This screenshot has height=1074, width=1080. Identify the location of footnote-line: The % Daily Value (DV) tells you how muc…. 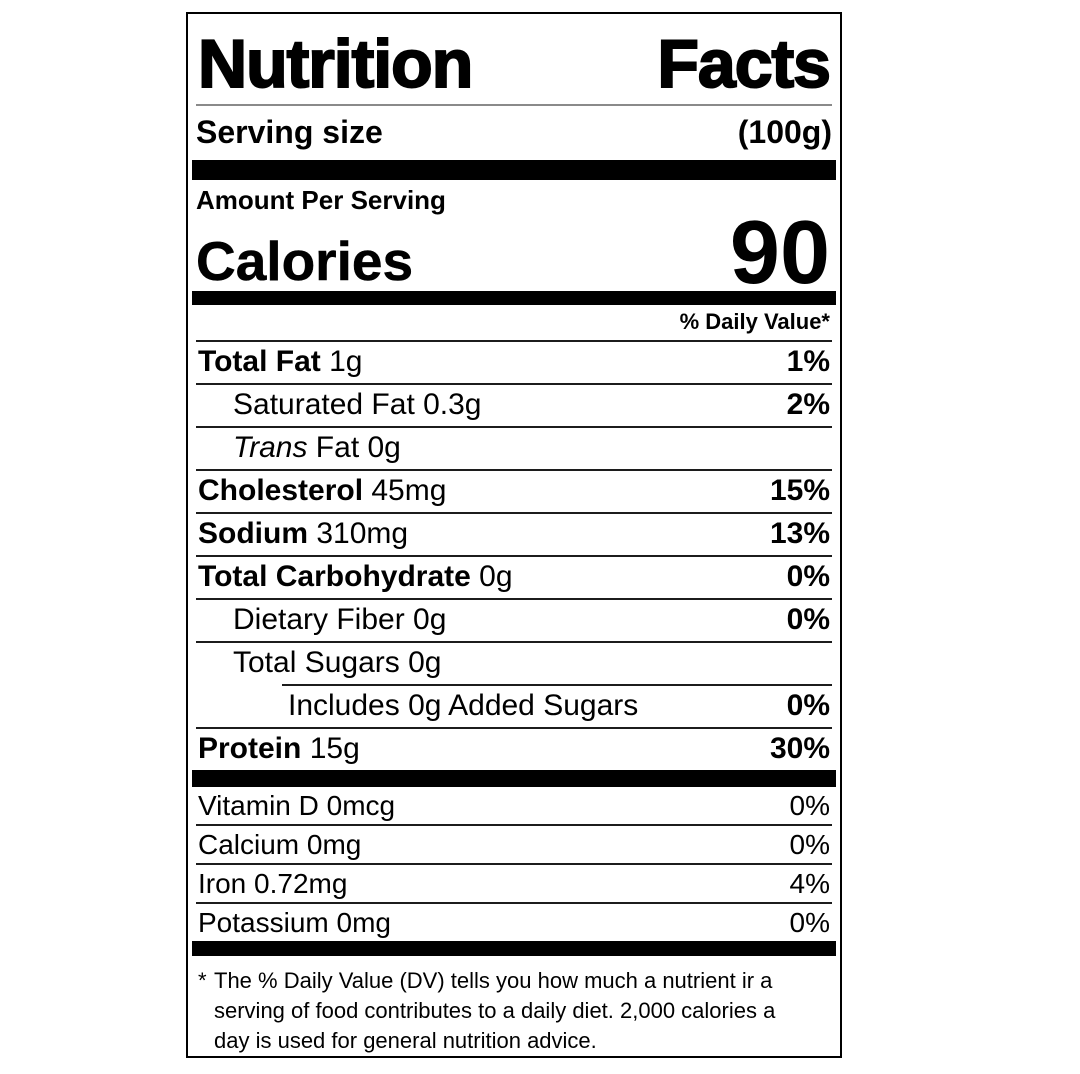
(493, 980).